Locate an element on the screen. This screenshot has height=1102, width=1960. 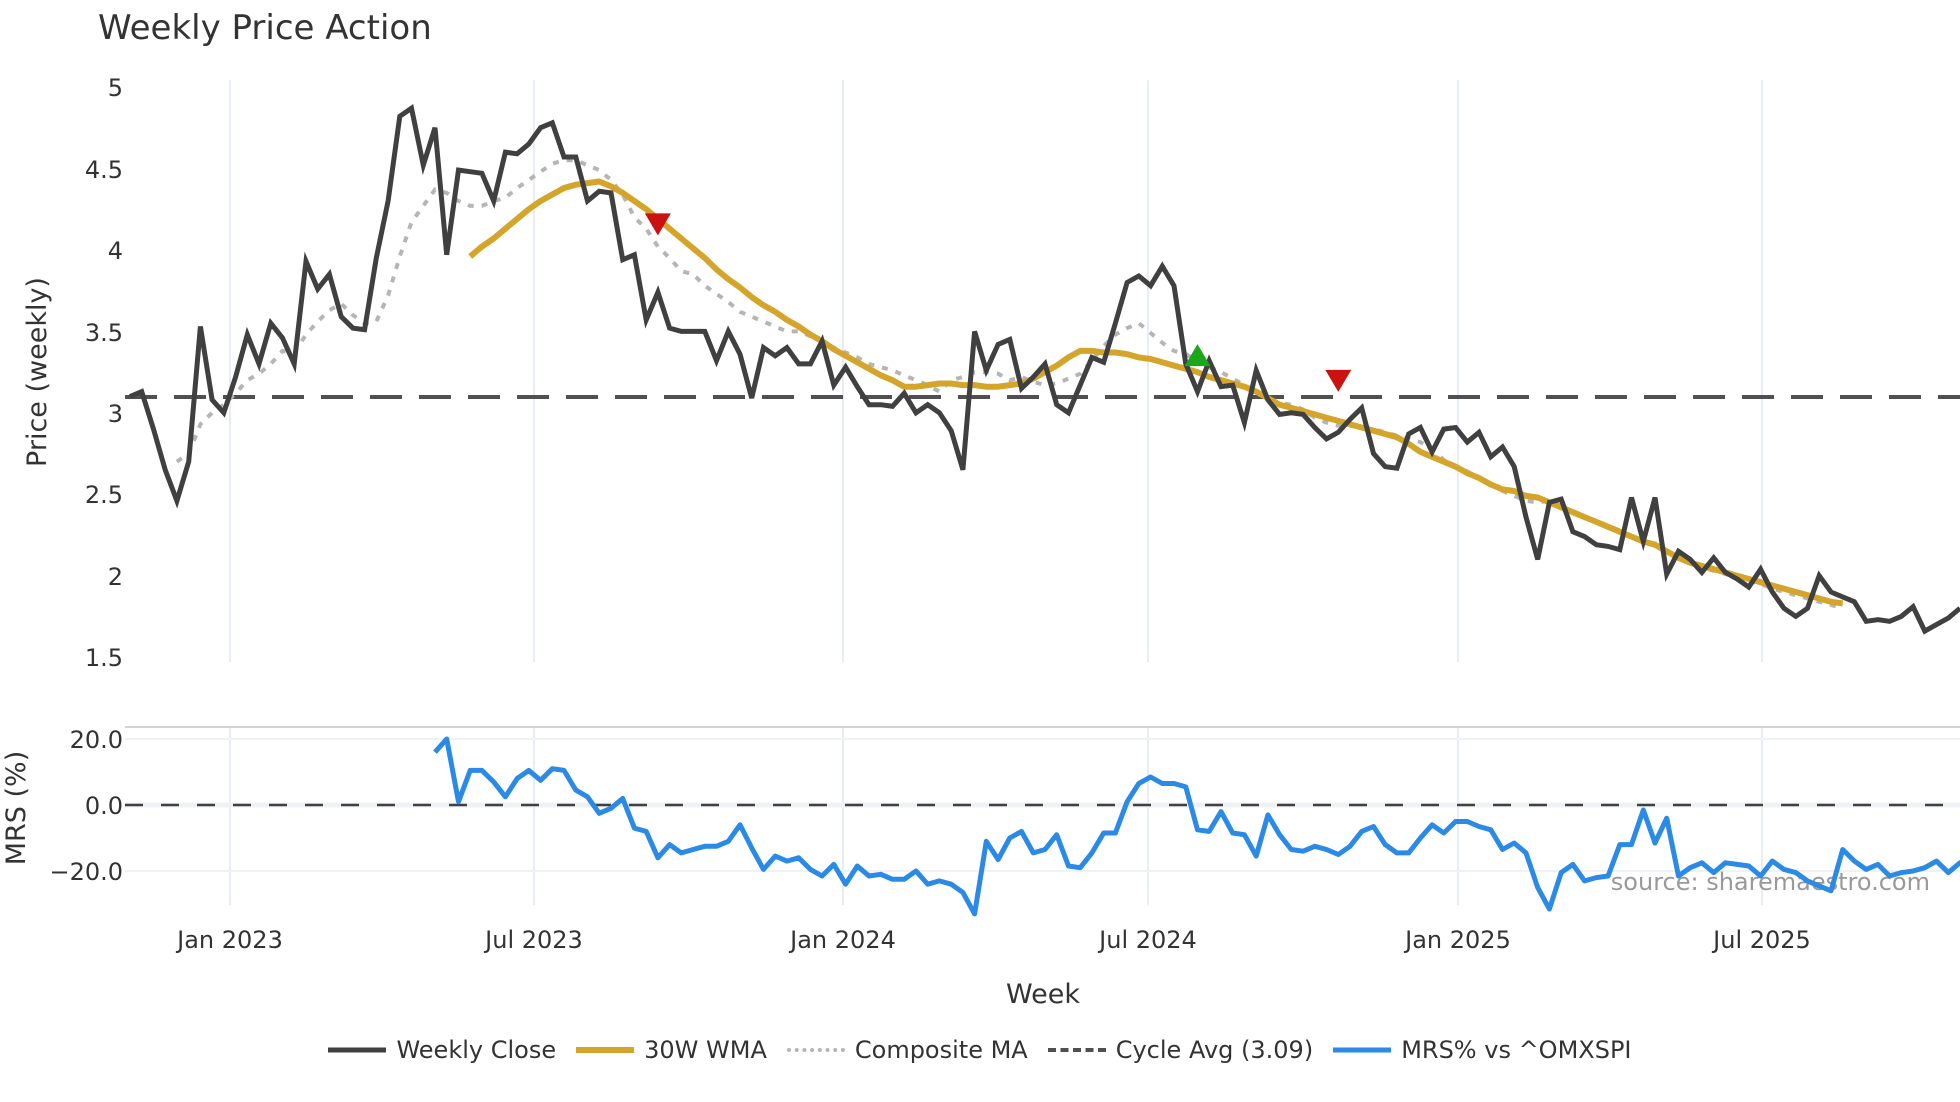
y-tick-label: 5 is located at coordinates (115, 88).